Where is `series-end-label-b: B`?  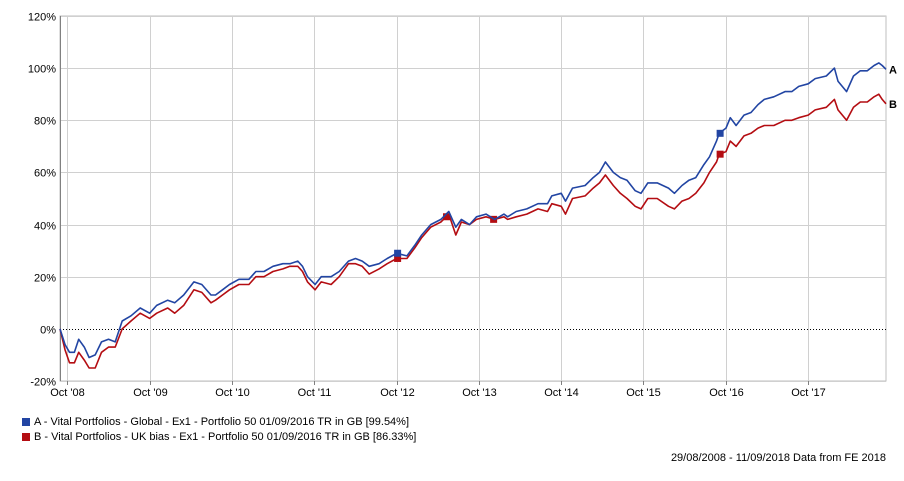
series-end-label-b: B is located at coordinates (893, 105).